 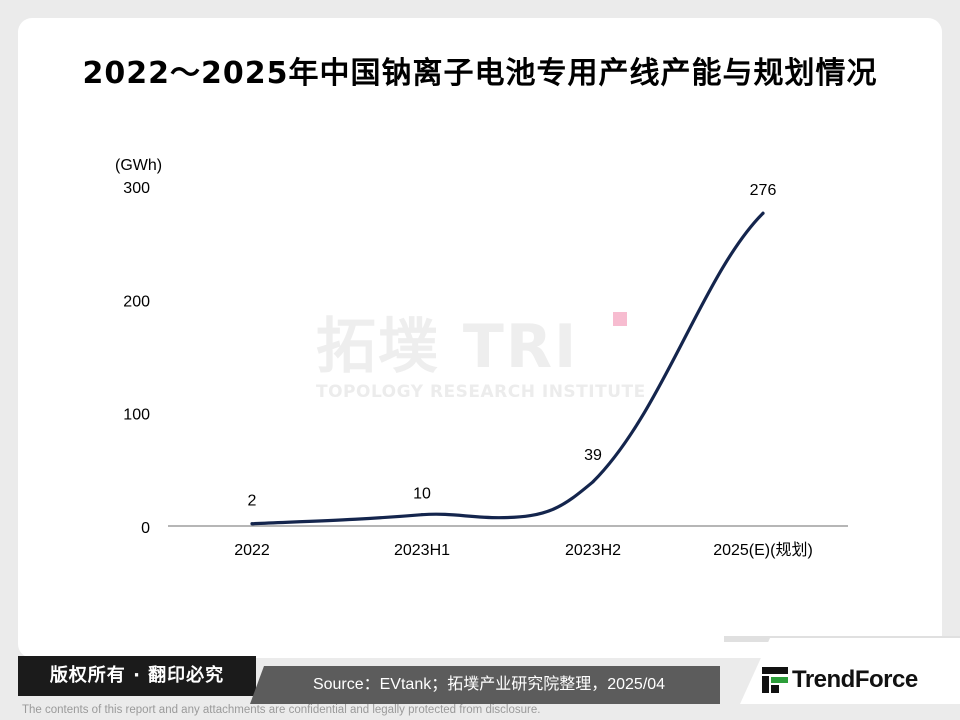 I want to click on chart-title: 2022～2025年中国钠离子电池专用产线产能与规划情况, so click(x=480, y=73).